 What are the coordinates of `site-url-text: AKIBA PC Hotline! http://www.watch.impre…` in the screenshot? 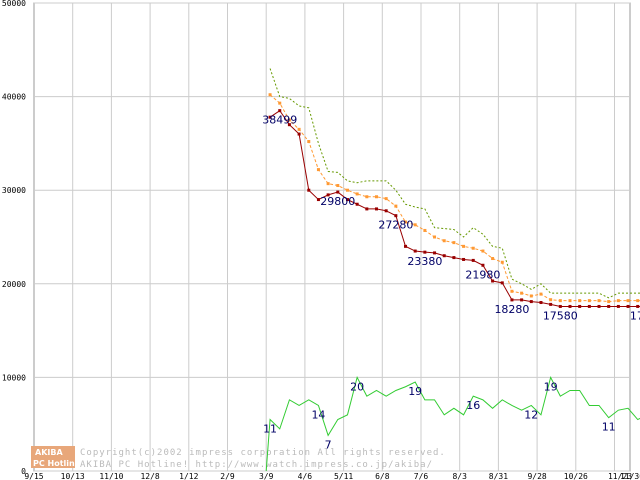 It's located at (256, 465).